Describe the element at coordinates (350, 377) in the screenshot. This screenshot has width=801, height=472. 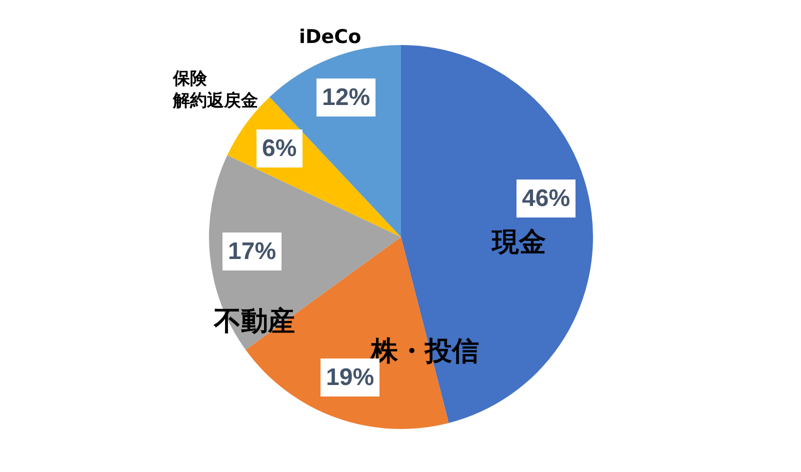
I see `data-label: 19%` at that location.